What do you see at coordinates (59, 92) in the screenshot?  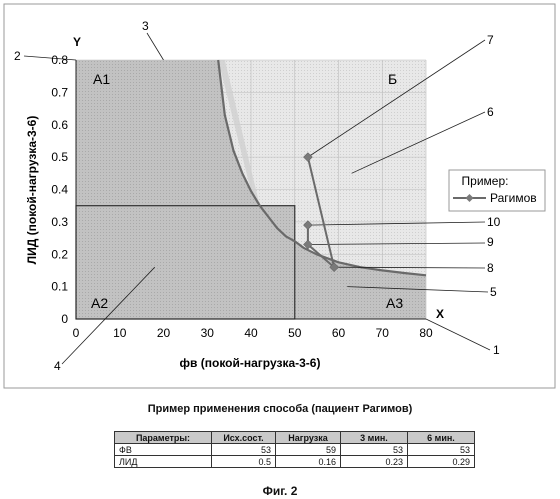 I see `y-tick-label: 0.7` at bounding box center [59, 92].